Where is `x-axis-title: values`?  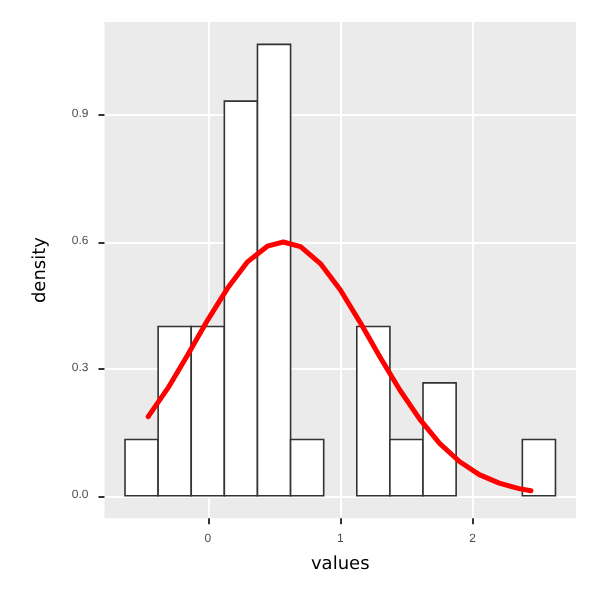 x-axis-title: values is located at coordinates (340, 565).